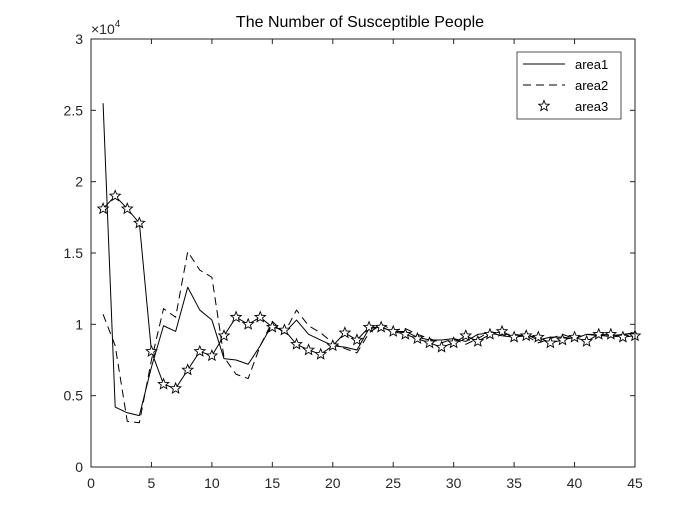  What do you see at coordinates (74, 396) in the screenshot?
I see `y-tick-label: 0.5` at bounding box center [74, 396].